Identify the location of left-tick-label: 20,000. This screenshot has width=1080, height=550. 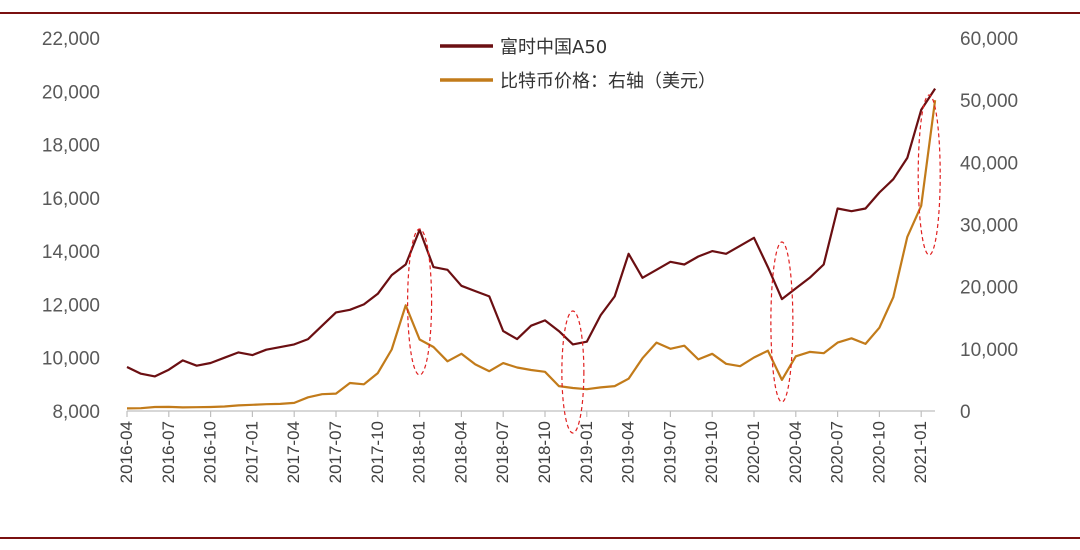
(71, 92).